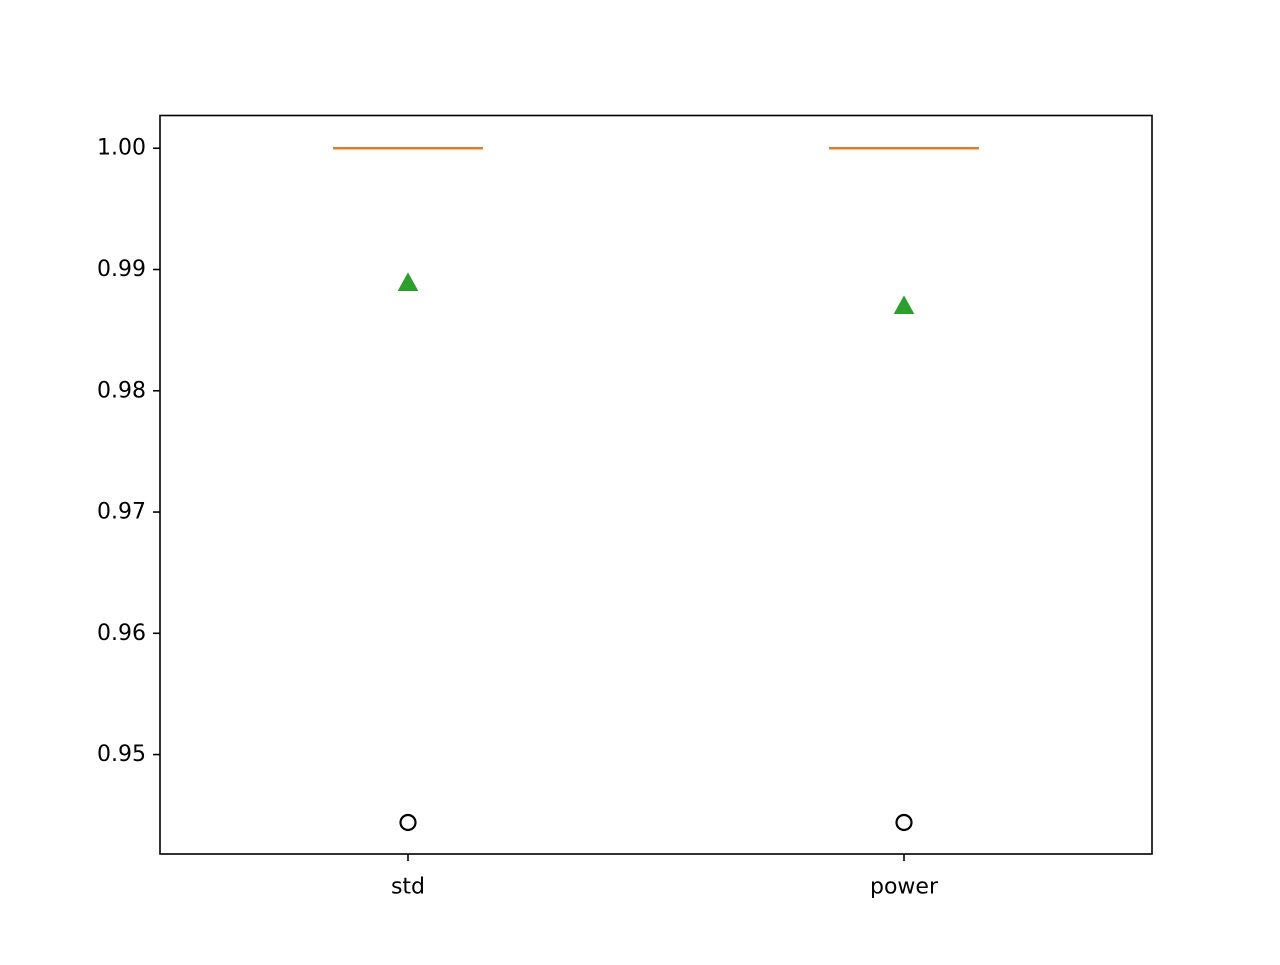 The height and width of the screenshot is (965, 1280). I want to click on y-axis: 0.95 0.96 0.97 0.98 0.99 1.00, so click(128, 451).